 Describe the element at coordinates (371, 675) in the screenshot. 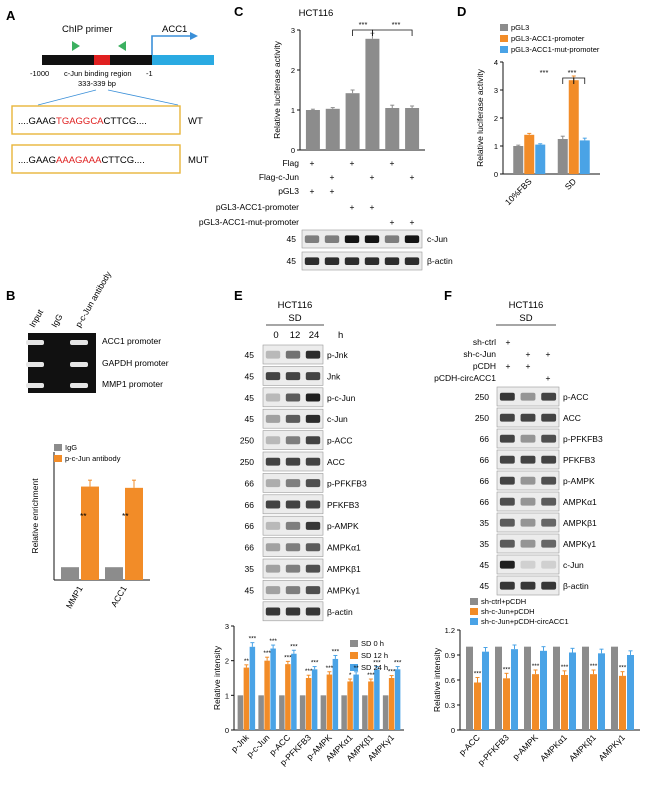

I see `sig-12h: ***` at that location.